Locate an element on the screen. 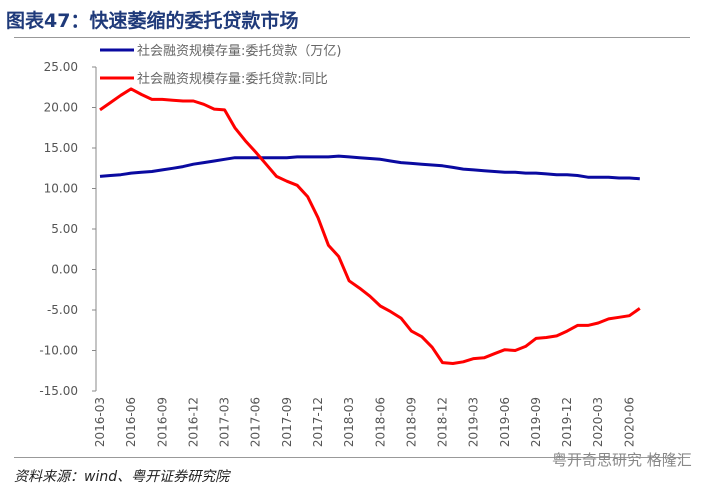 The image size is (704, 489). x-tick-label: 2019-06 is located at coordinates (505, 422).